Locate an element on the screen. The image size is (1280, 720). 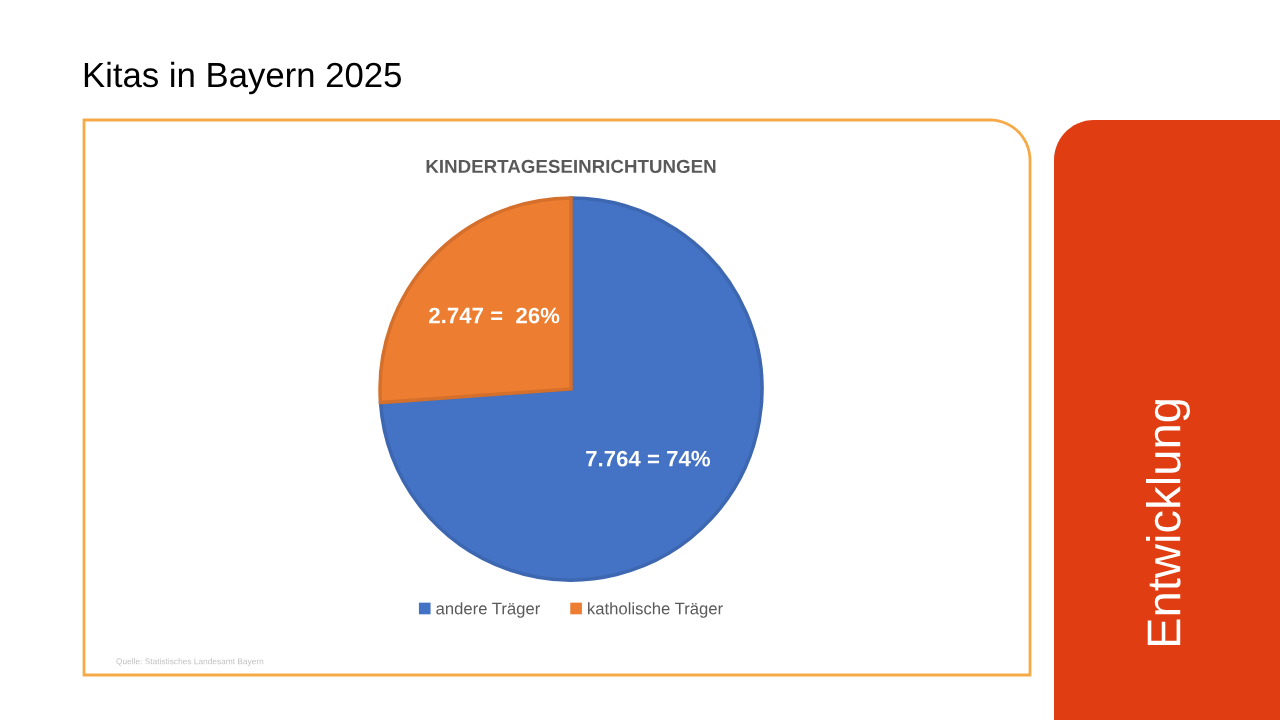
pie-slice is located at coordinates (475, 300).